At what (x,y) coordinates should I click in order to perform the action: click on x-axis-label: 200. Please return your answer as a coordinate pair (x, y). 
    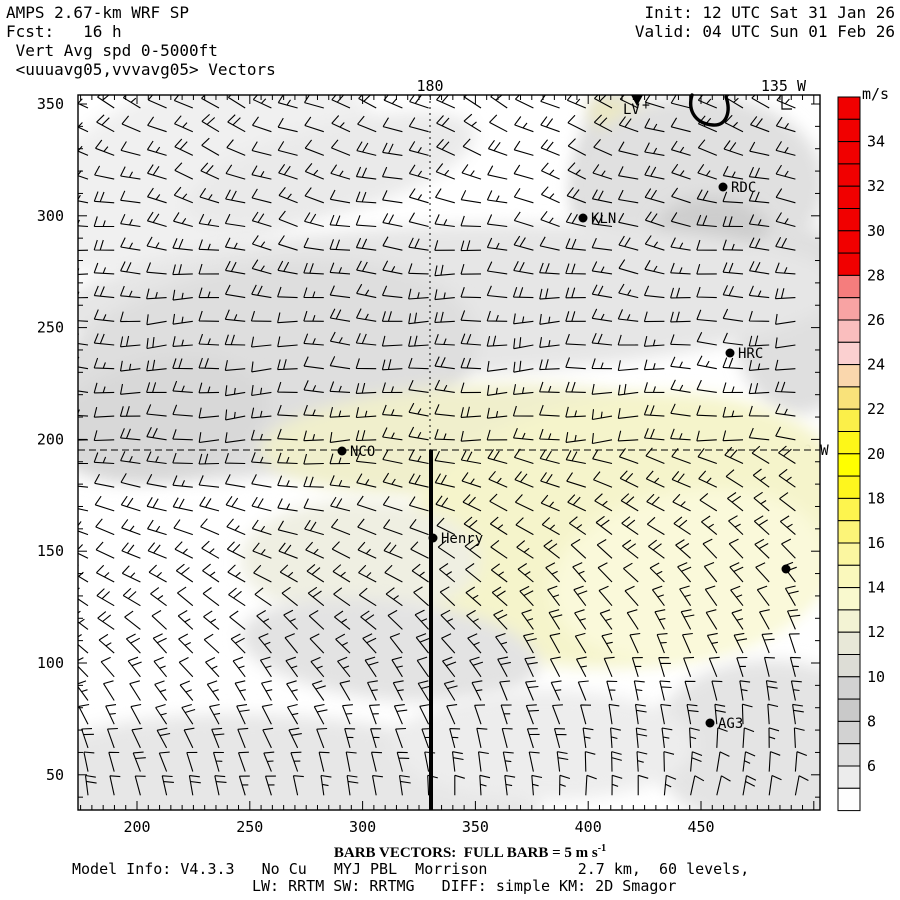
    Looking at the image, I should click on (136, 827).